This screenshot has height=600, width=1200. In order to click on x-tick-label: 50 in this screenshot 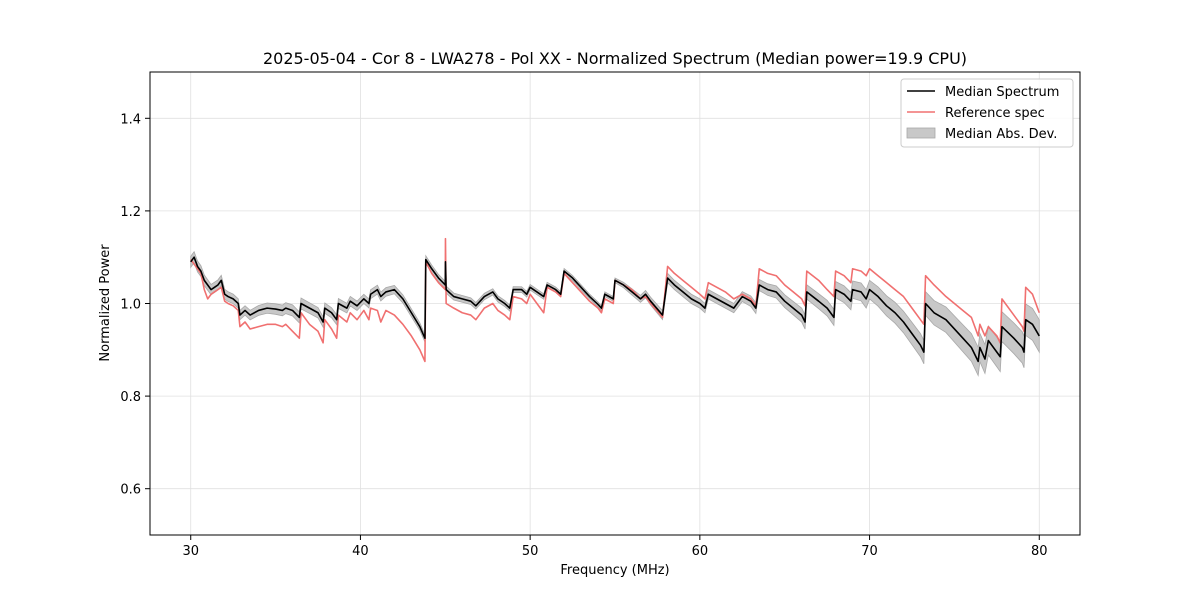, I will do `click(530, 551)`.